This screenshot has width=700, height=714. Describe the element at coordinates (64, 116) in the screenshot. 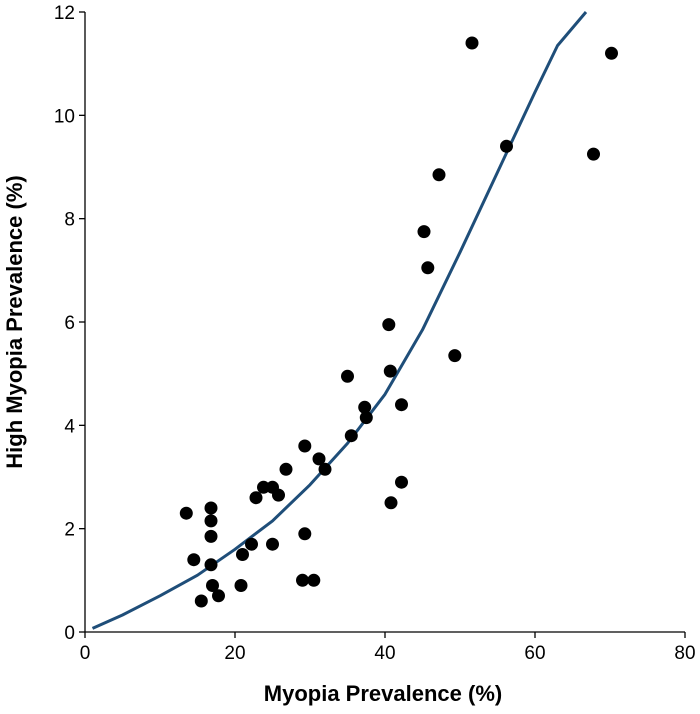

I see `y-tick-label: 10` at that location.